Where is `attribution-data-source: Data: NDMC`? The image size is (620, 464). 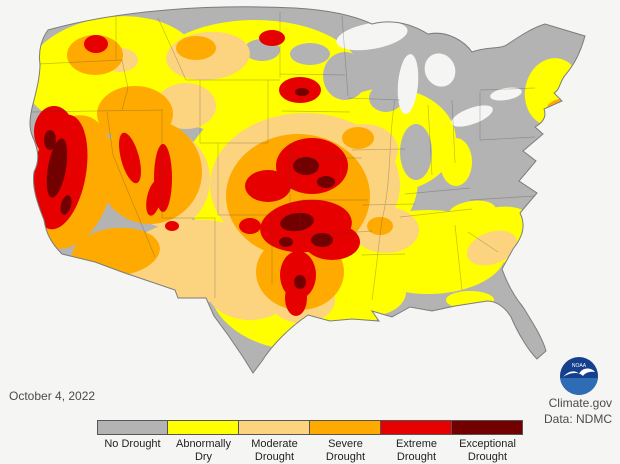 attribution-data-source: Data: NDMC is located at coordinates (577, 418).